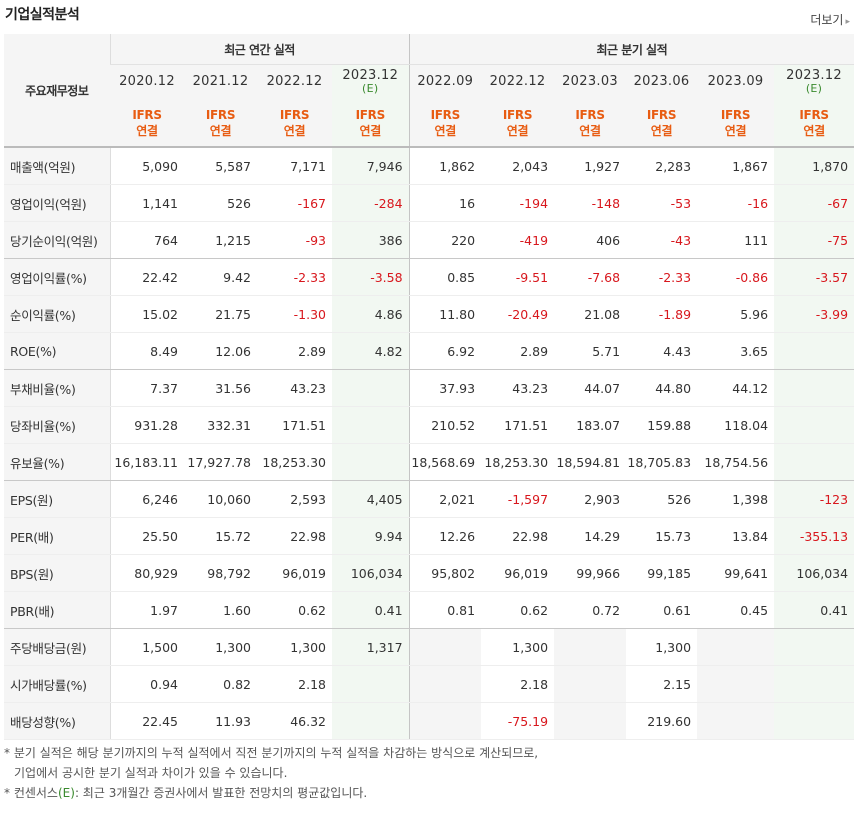 The width and height of the screenshot is (856, 814). Describe the element at coordinates (220, 499) in the screenshot. I see `table-cell: 10,060` at that location.